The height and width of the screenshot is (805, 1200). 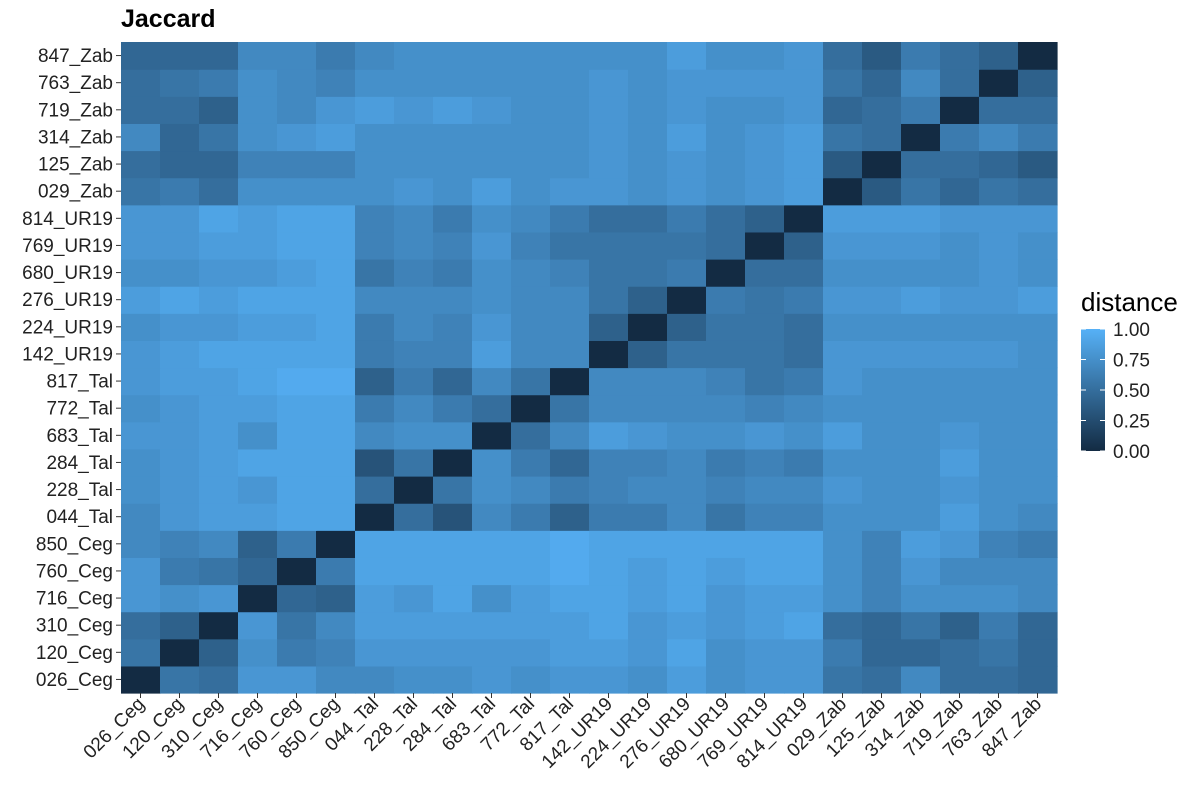 I want to click on y-tick-label: 120_Ceg, so click(x=74, y=653).